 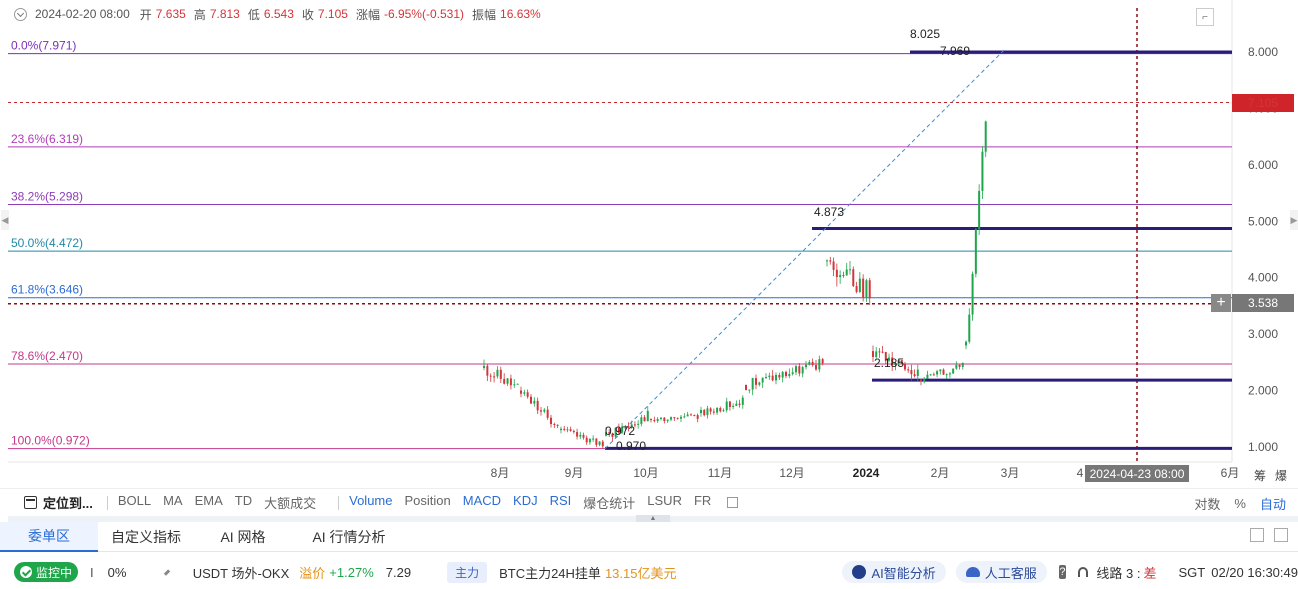 I want to click on percent-scale-toggle: %, so click(x=1240, y=503).